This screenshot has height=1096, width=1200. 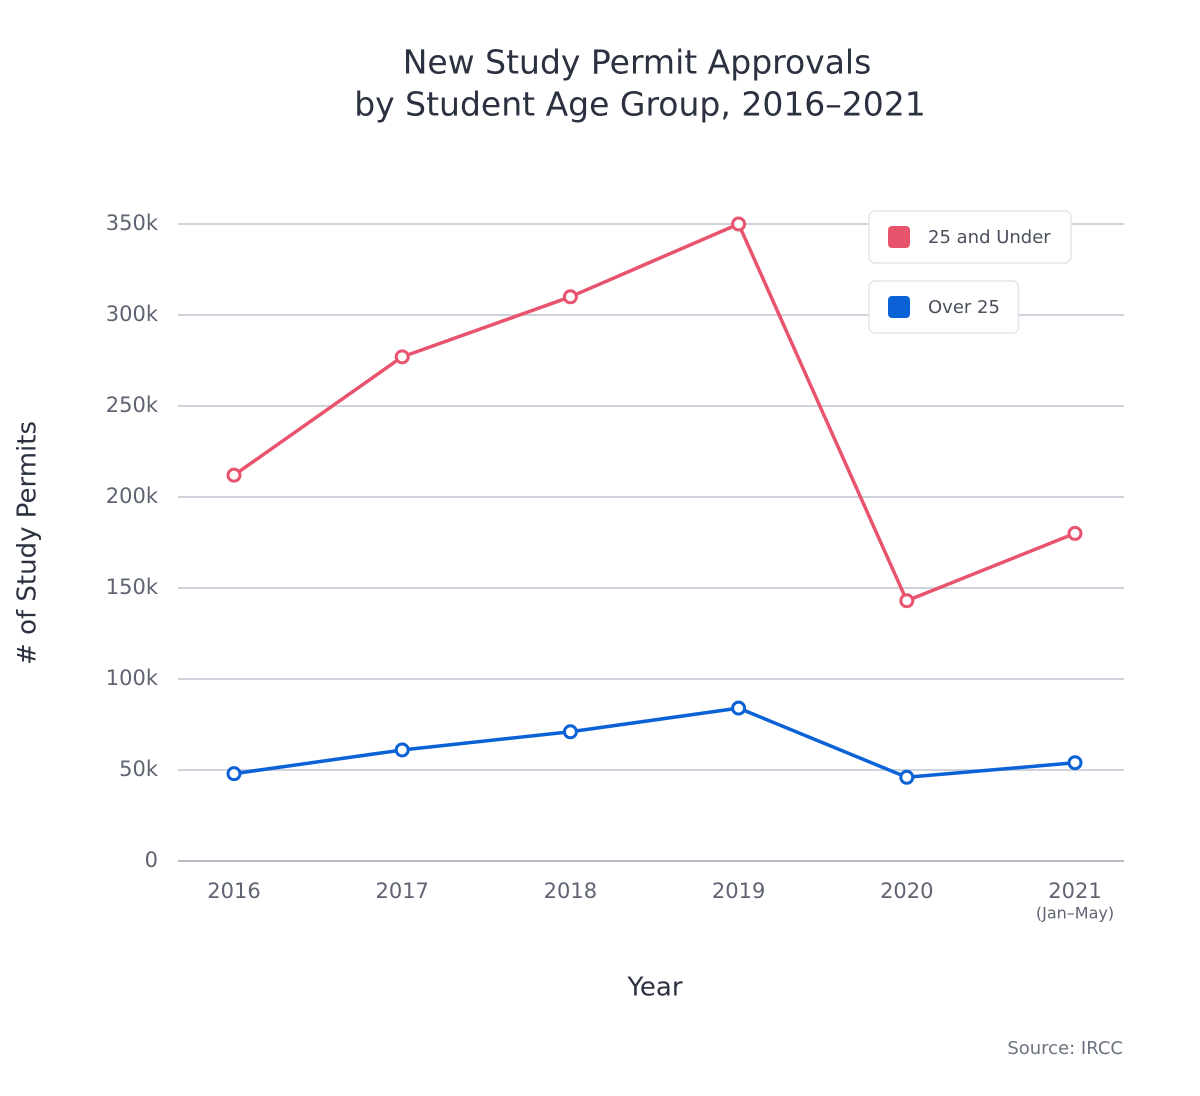 What do you see at coordinates (640, 104) in the screenshot?
I see `chart-subtitle: by Student Age Group, 2016–2021` at bounding box center [640, 104].